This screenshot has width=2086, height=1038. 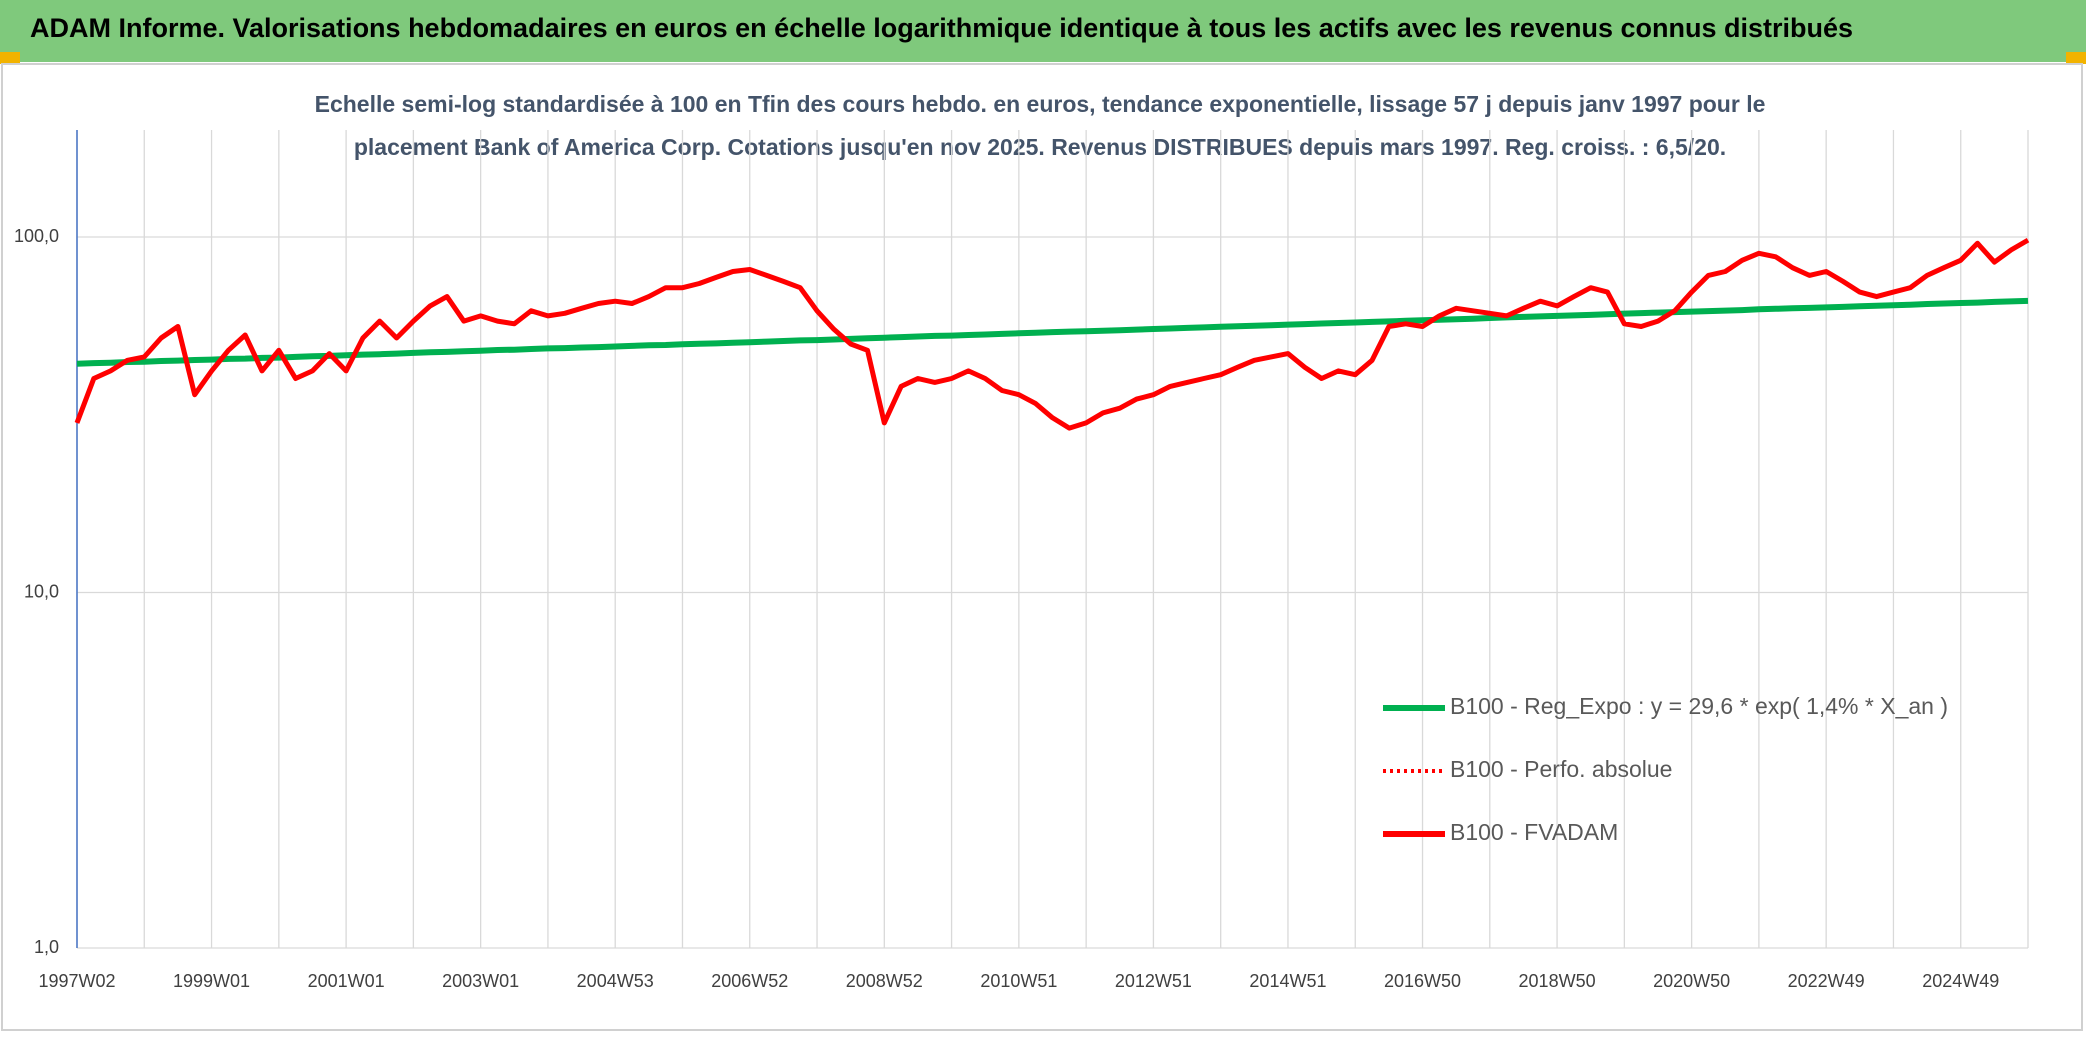 I want to click on x-tick-label: 2016W50, so click(x=1422, y=981).